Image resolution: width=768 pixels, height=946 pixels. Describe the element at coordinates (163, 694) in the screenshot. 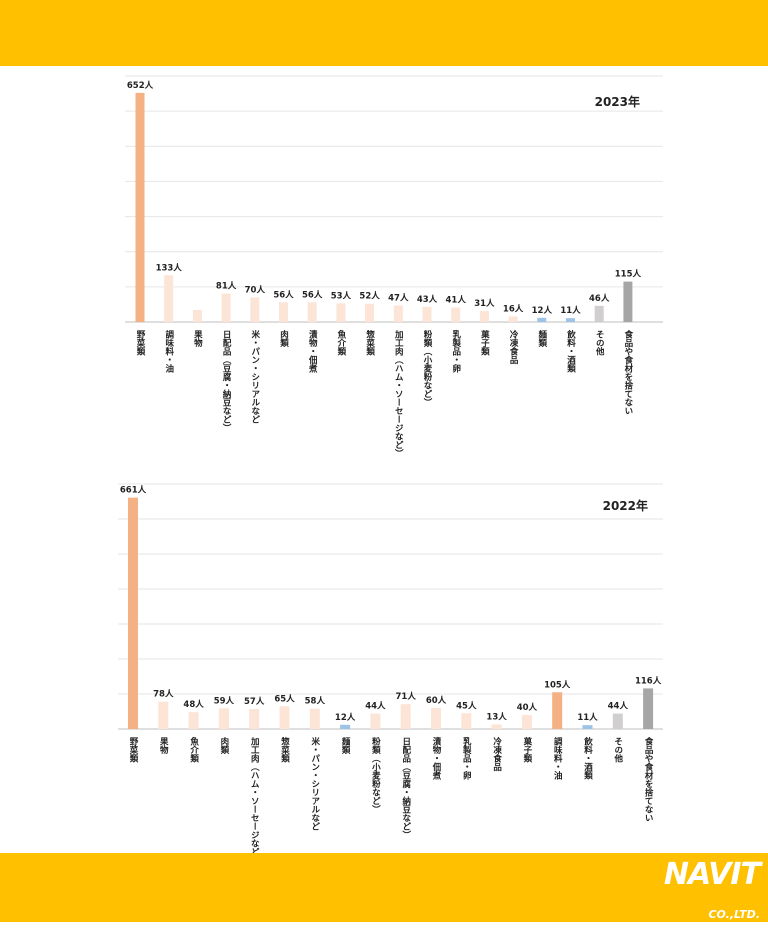

I see `data-label: 78人` at that location.